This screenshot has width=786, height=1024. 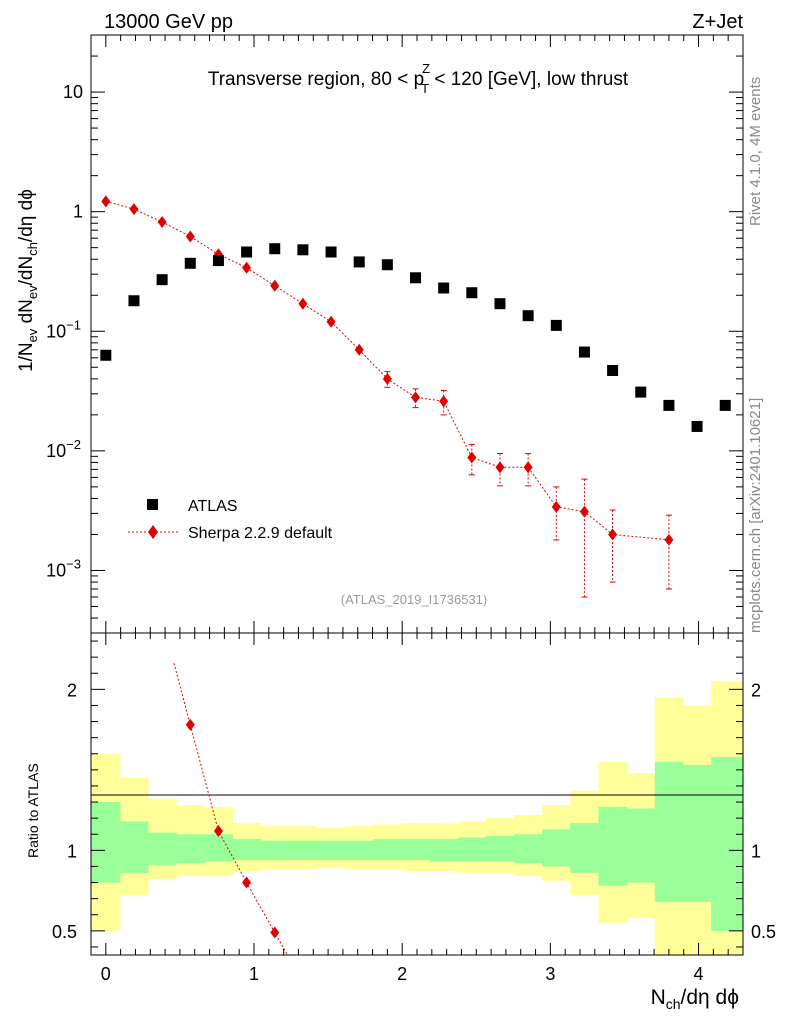 I want to click on header-left: 13000 GeV pp, so click(x=168, y=22).